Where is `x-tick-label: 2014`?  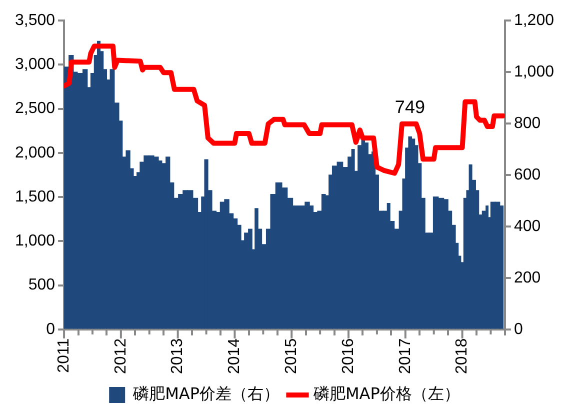 x-tick-label: 2014 is located at coordinates (235, 356).